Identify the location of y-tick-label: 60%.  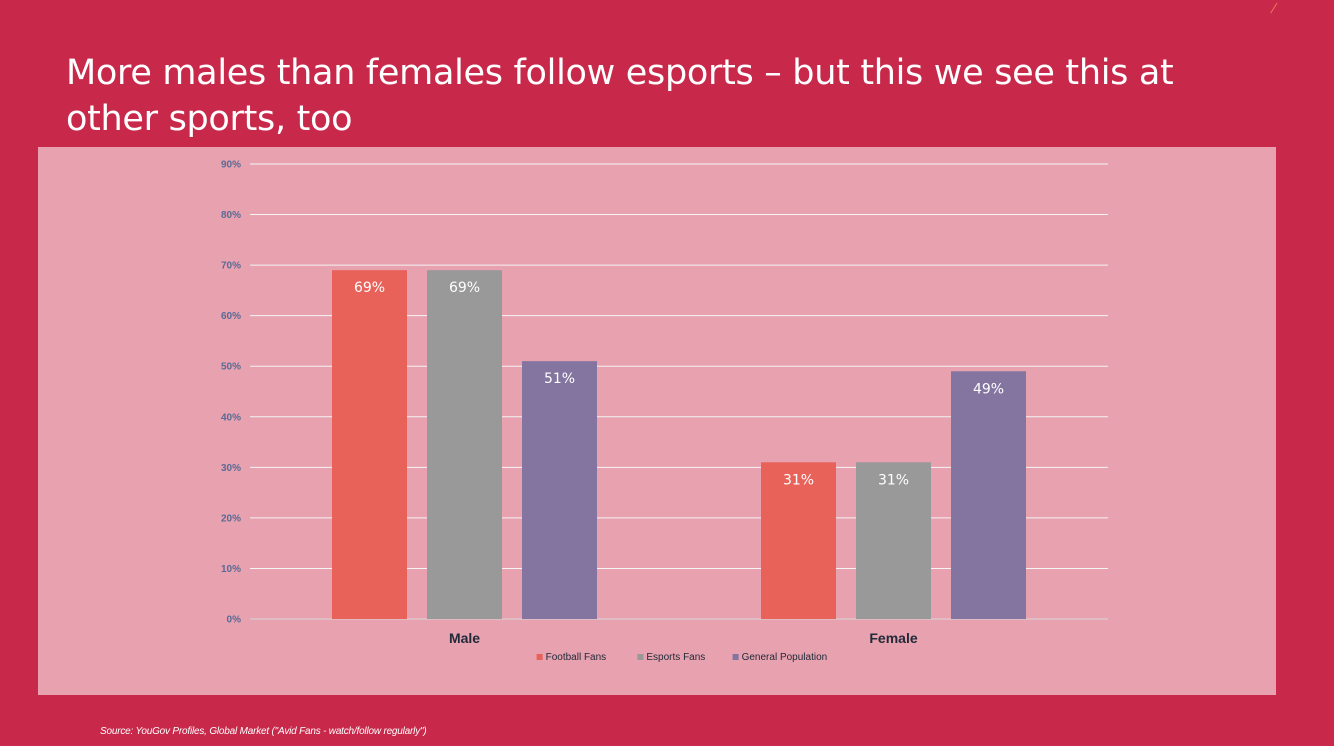
(231, 316).